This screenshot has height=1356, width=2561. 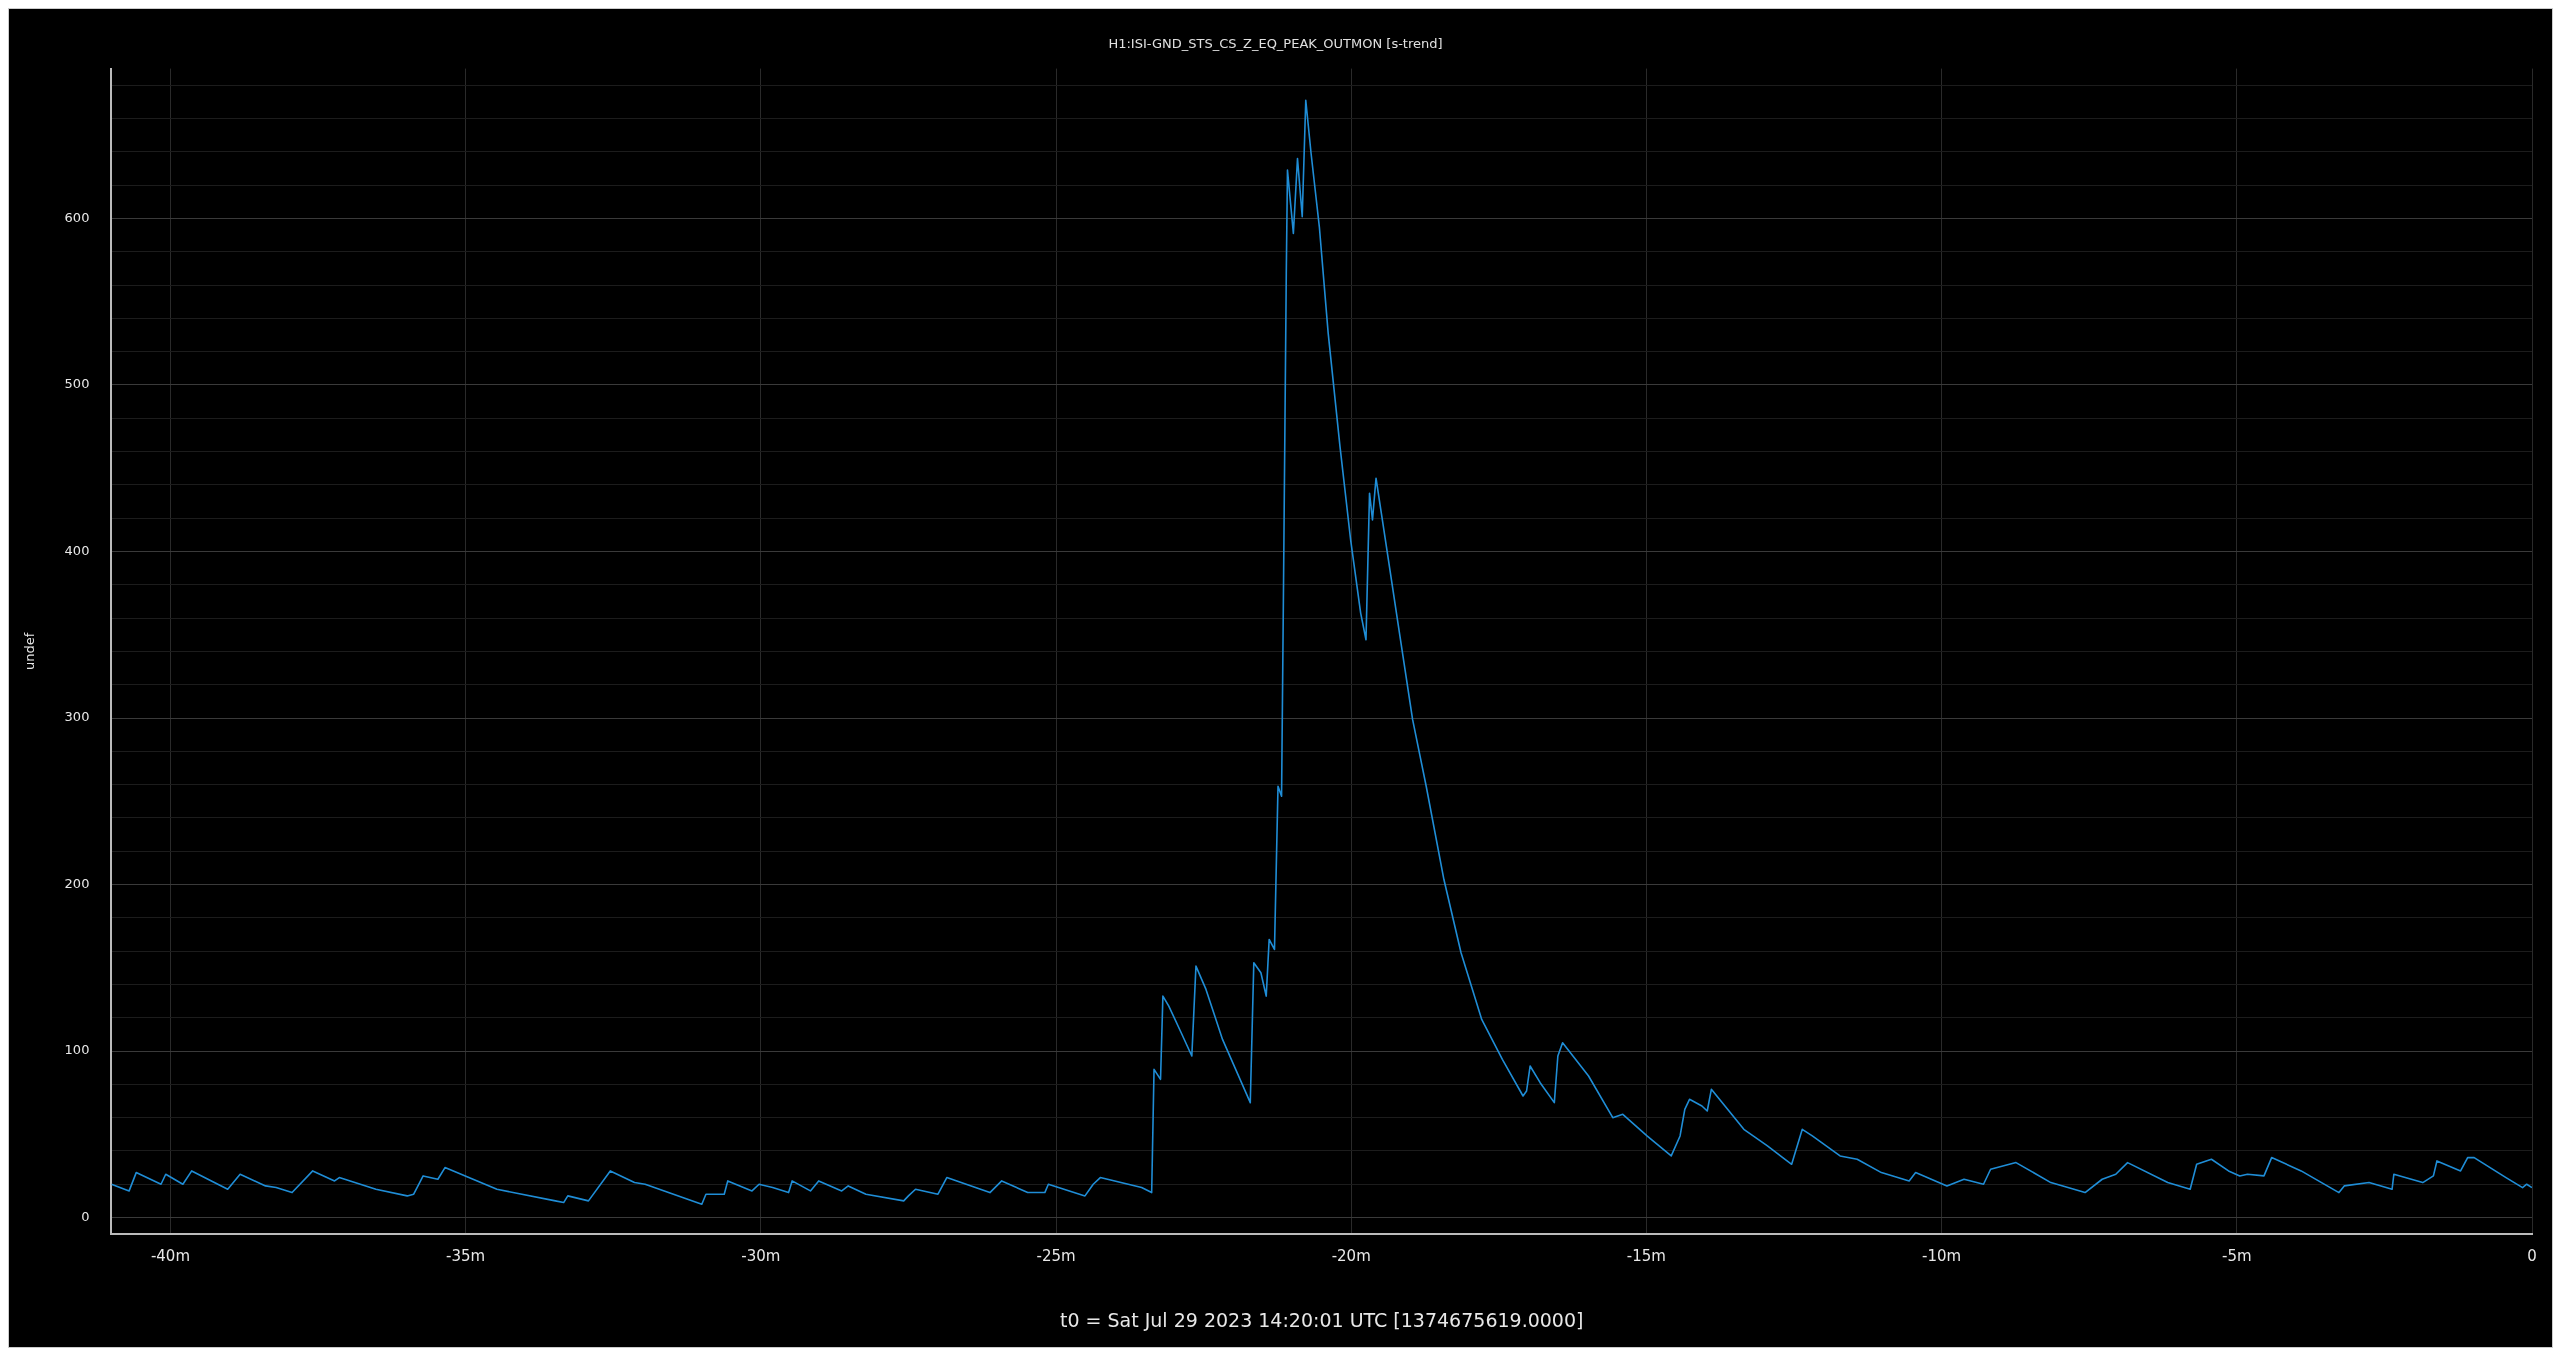 What do you see at coordinates (77, 217) in the screenshot?
I see `y-tick-label: 600` at bounding box center [77, 217].